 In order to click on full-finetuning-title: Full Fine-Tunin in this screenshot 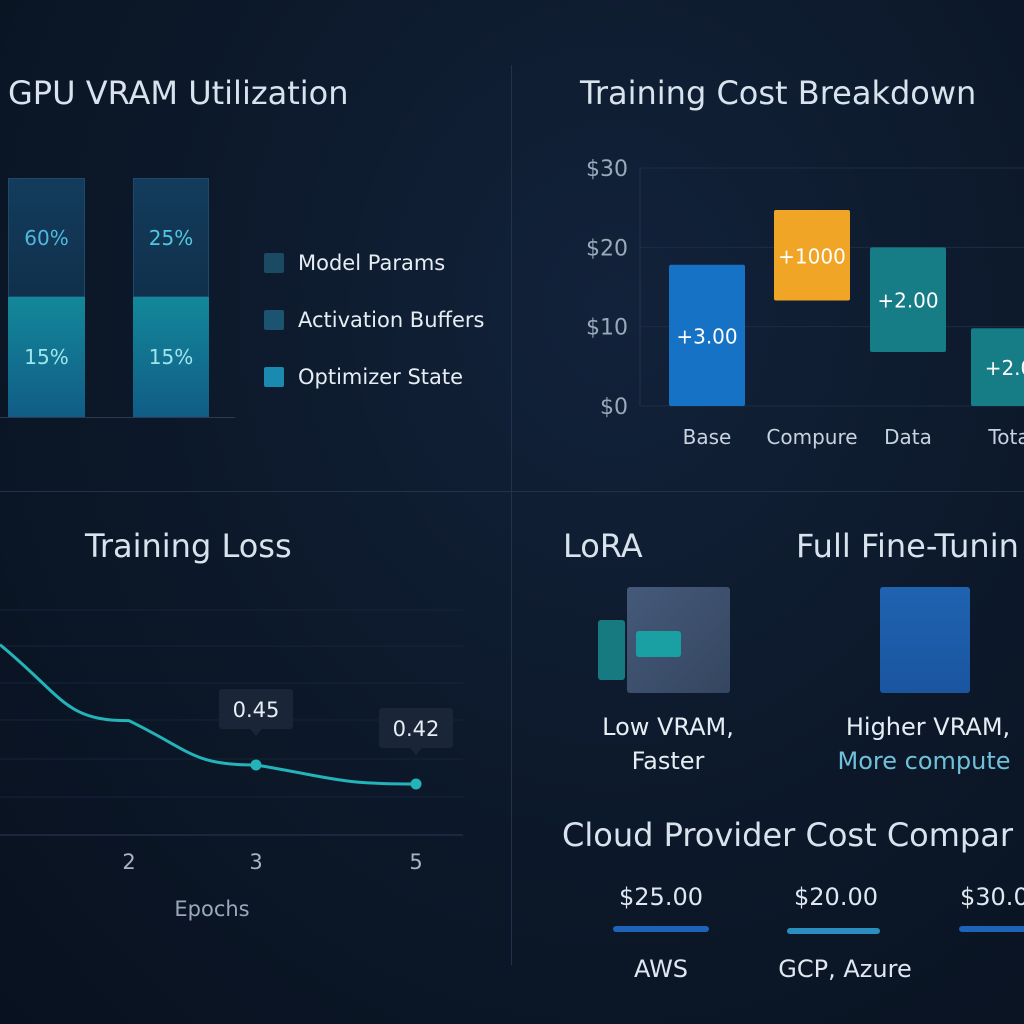, I will do `click(907, 546)`.